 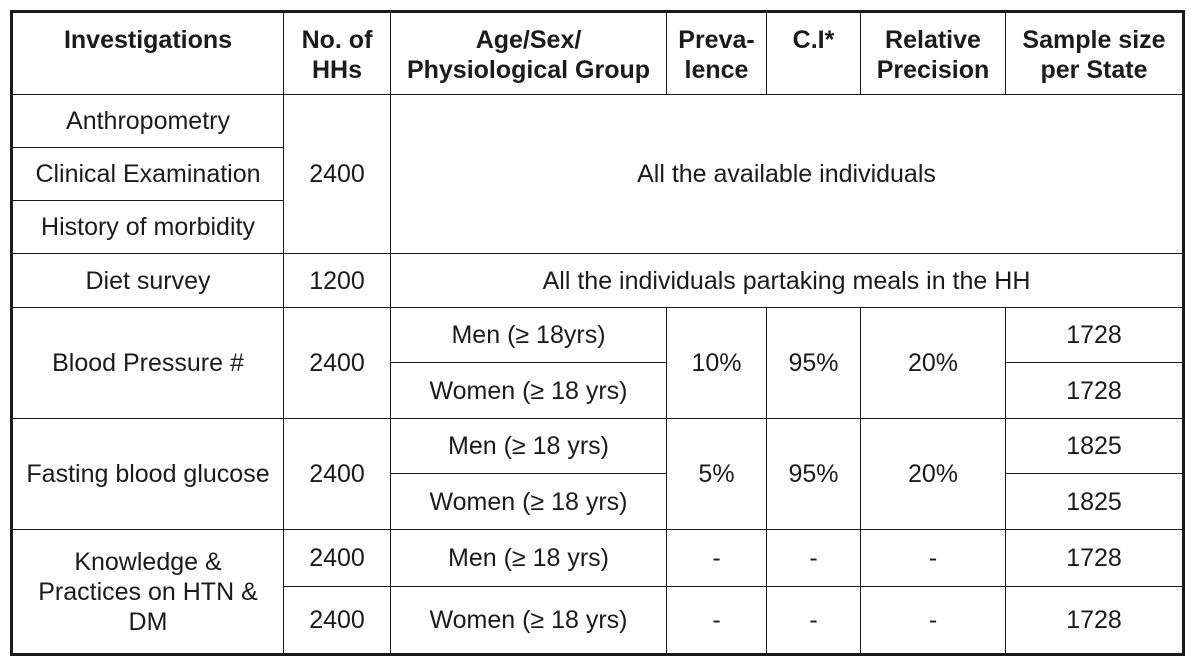 What do you see at coordinates (337, 363) in the screenshot?
I see `cell-hhs-blood-pressure: 2400` at bounding box center [337, 363].